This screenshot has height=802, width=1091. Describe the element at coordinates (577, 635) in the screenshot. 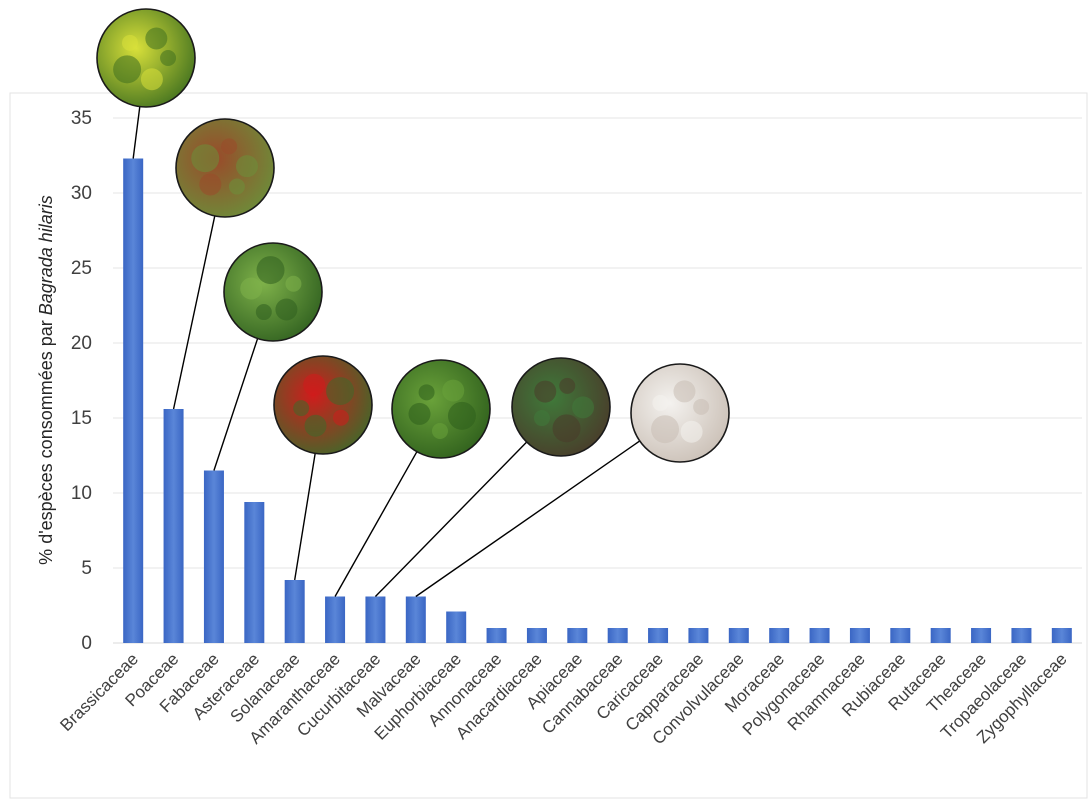

I see `bar-apiaceae` at that location.